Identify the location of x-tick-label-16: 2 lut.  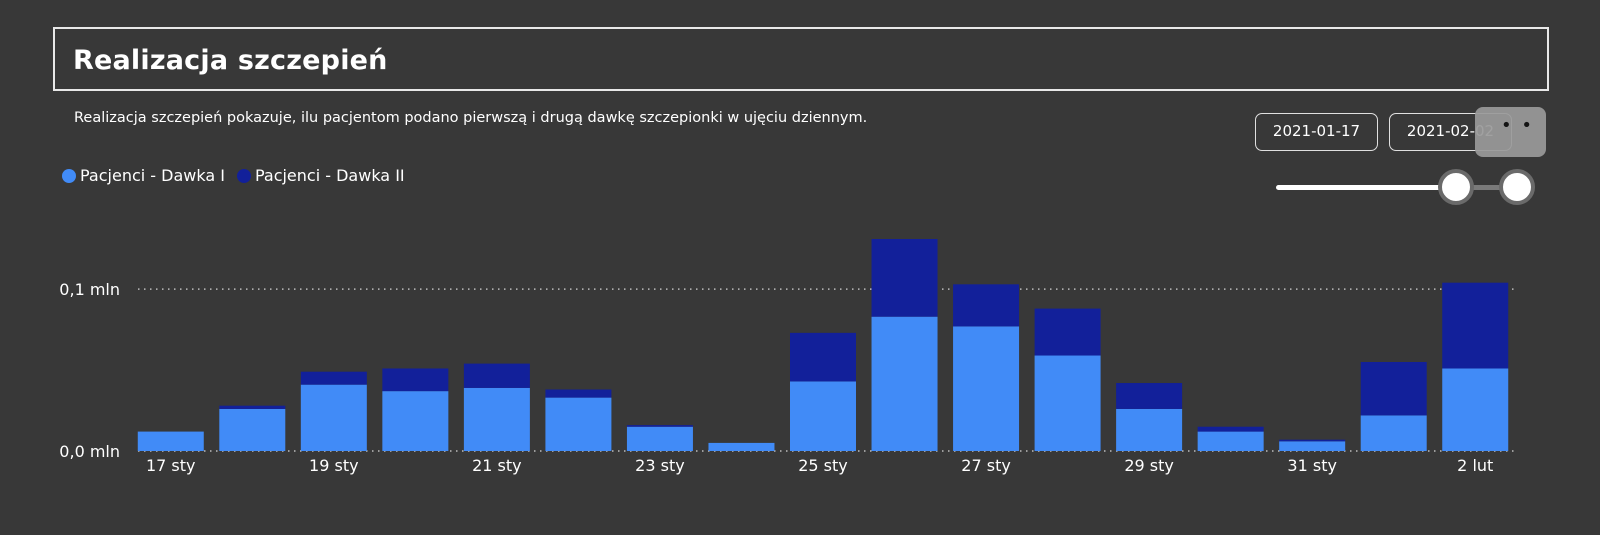
(1475, 465).